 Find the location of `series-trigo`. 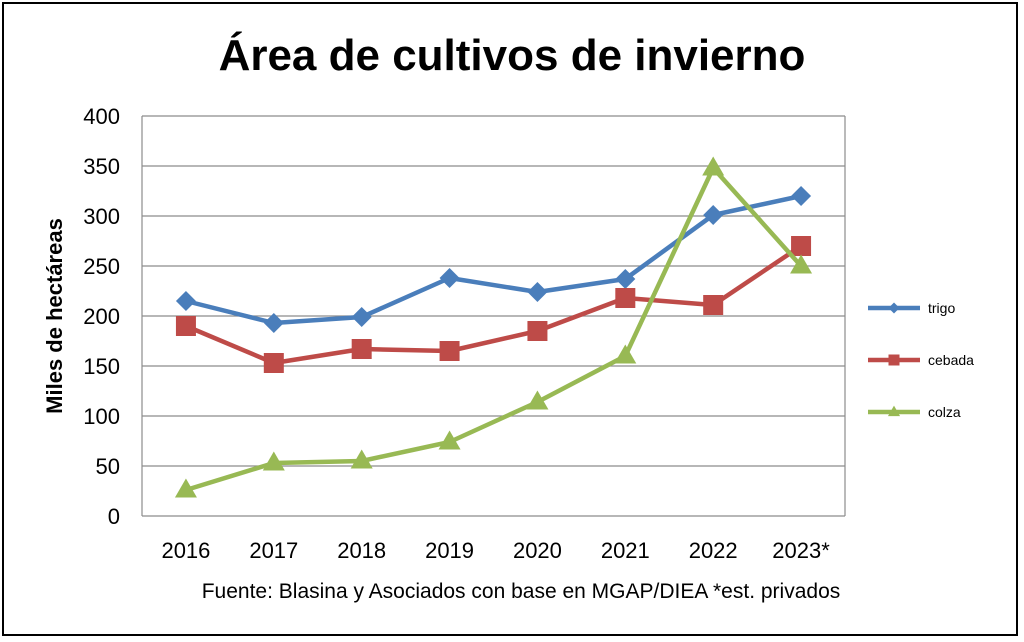

series-trigo is located at coordinates (493, 259).